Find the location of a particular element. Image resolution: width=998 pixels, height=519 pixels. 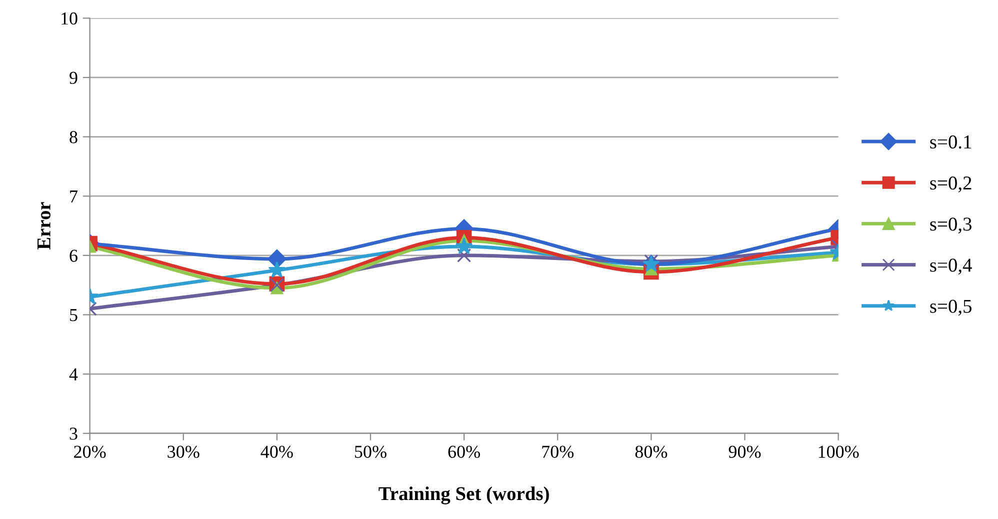

x-tick-label: 20% is located at coordinates (90, 452).